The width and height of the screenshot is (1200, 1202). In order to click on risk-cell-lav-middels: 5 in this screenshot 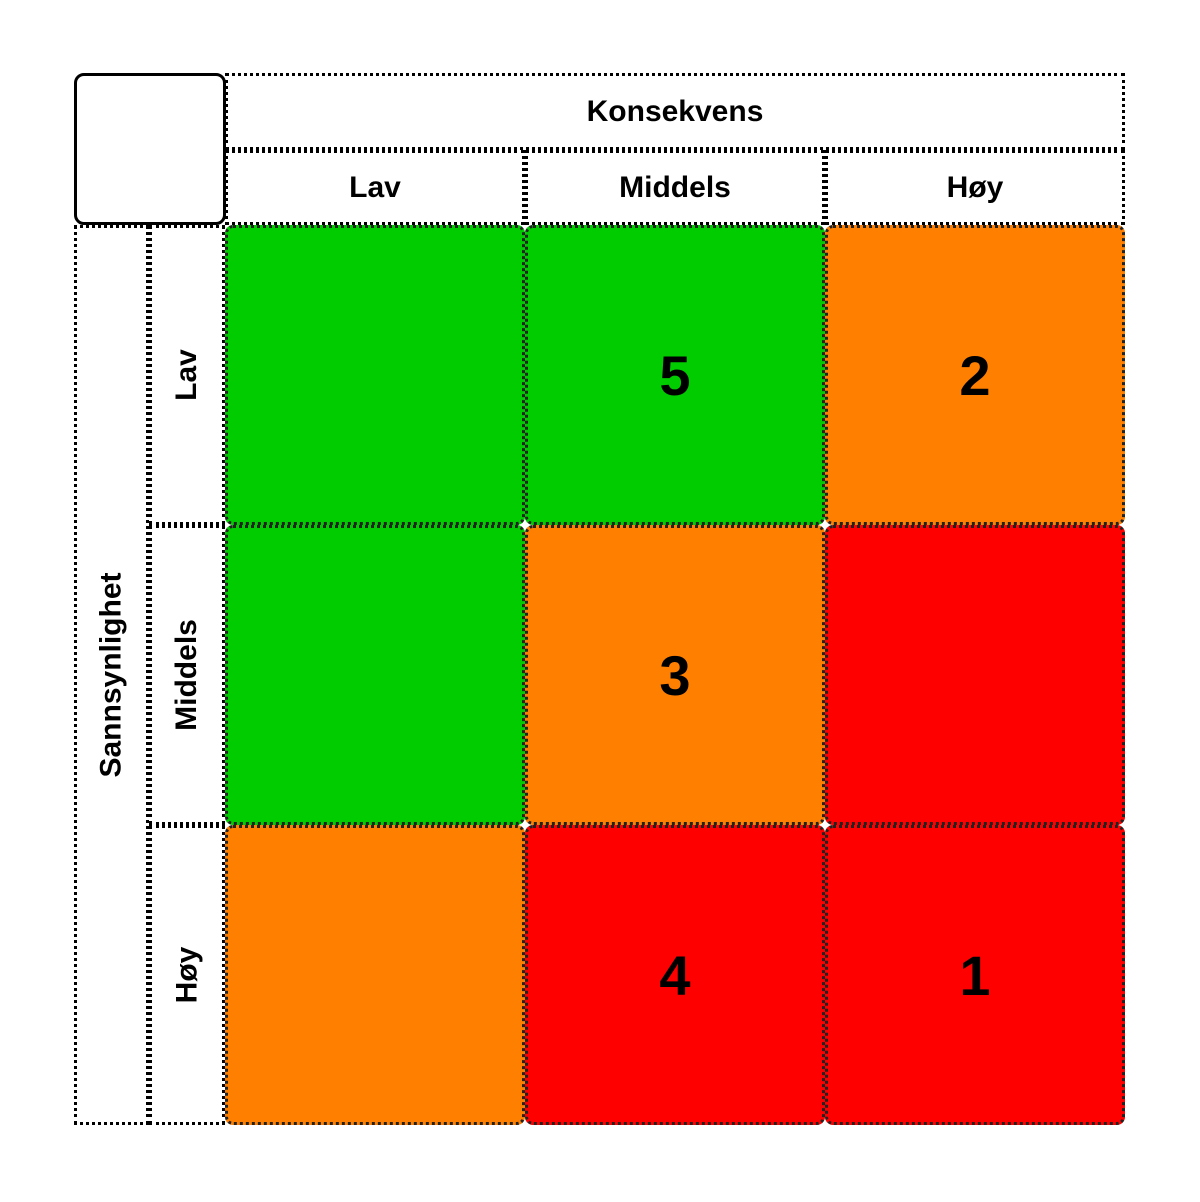, I will do `click(675, 375)`.